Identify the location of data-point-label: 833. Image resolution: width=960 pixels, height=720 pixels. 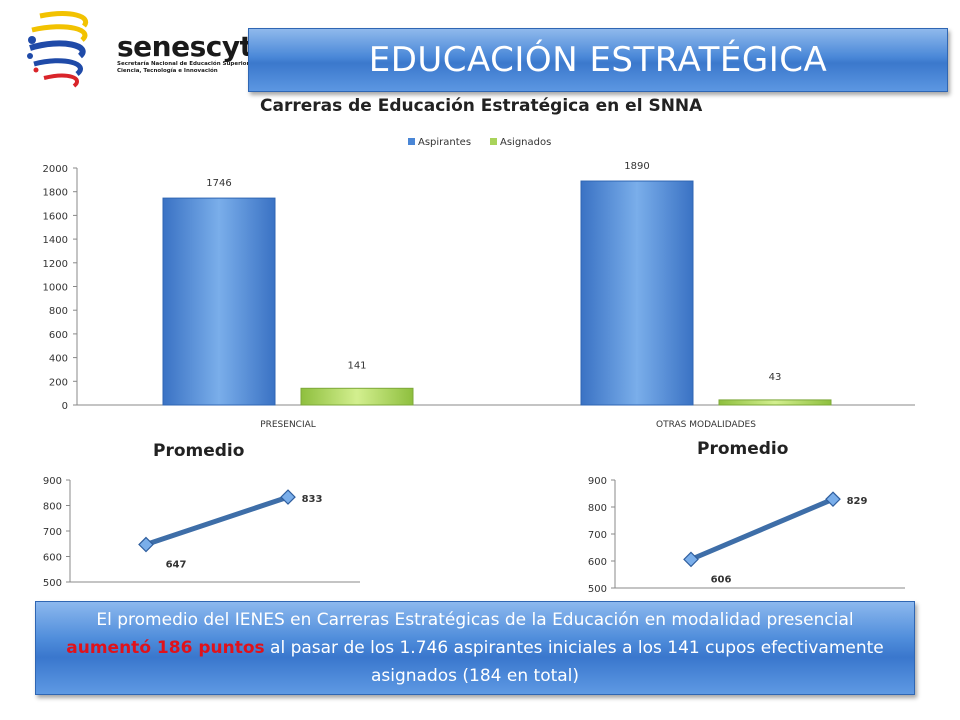
(312, 499).